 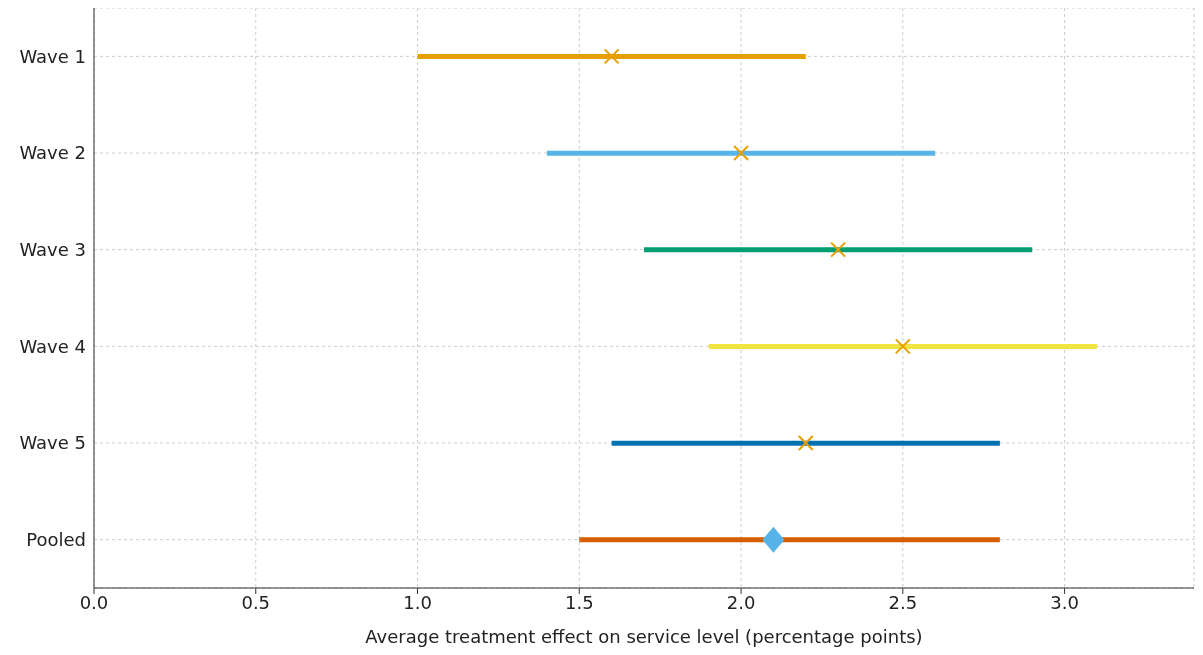 What do you see at coordinates (52, 443) in the screenshot?
I see `y-tick-label: Wave 5` at bounding box center [52, 443].